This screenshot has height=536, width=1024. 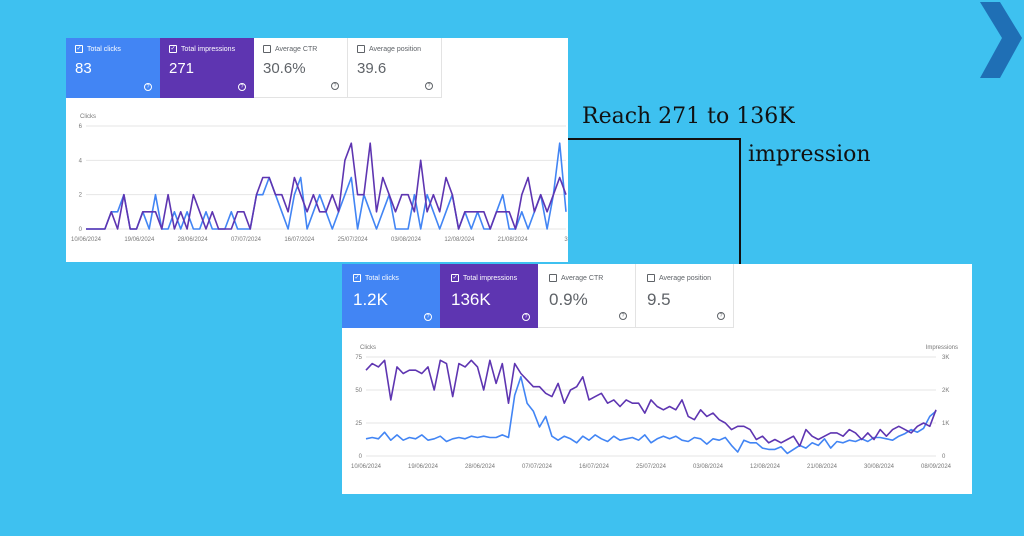 What do you see at coordinates (945, 391) in the screenshot?
I see `y2-tick-label: 2K` at bounding box center [945, 391].